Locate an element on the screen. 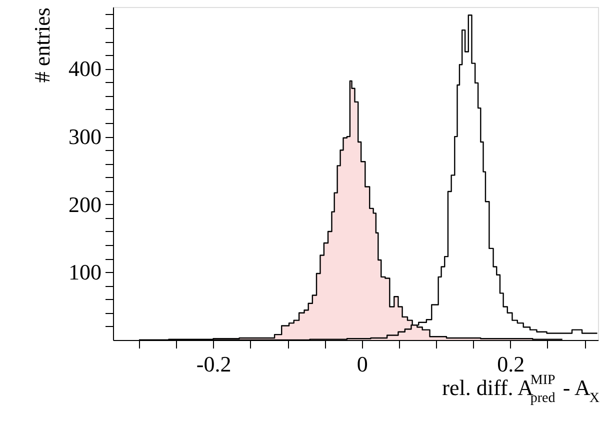 This screenshot has height=421, width=601. x-tick-label: 0.2 is located at coordinates (511, 364).